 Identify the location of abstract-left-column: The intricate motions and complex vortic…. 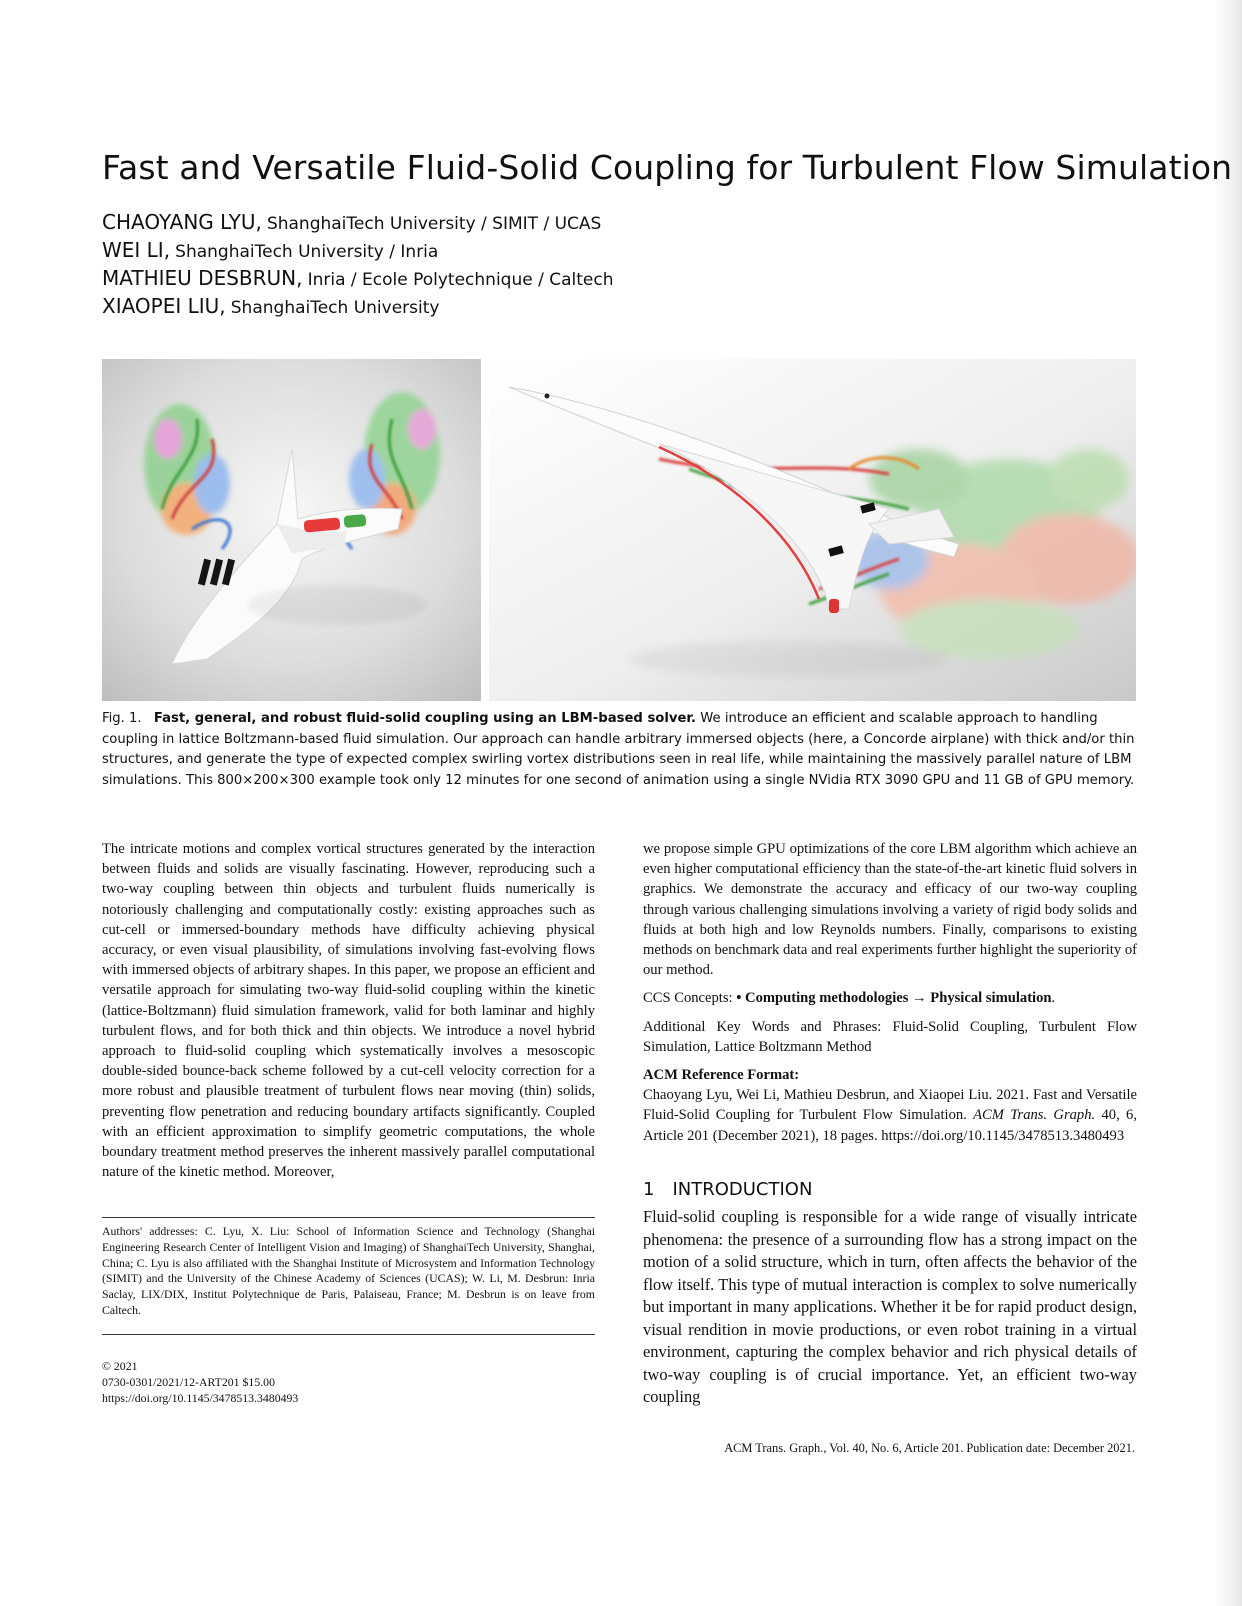
(348, 1010).